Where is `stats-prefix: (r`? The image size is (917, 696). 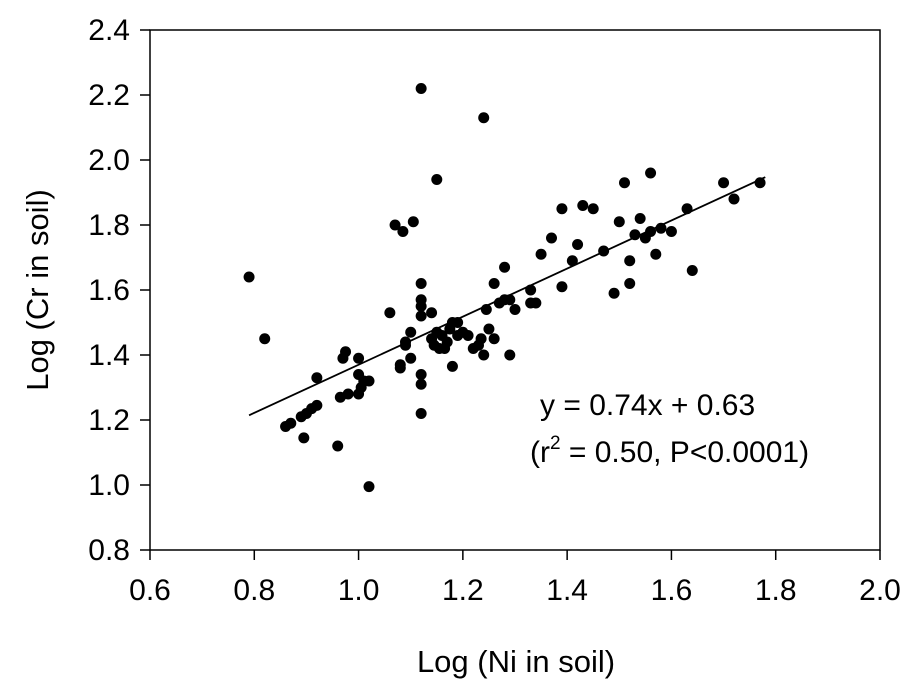 stats-prefix: (r is located at coordinates (540, 452).